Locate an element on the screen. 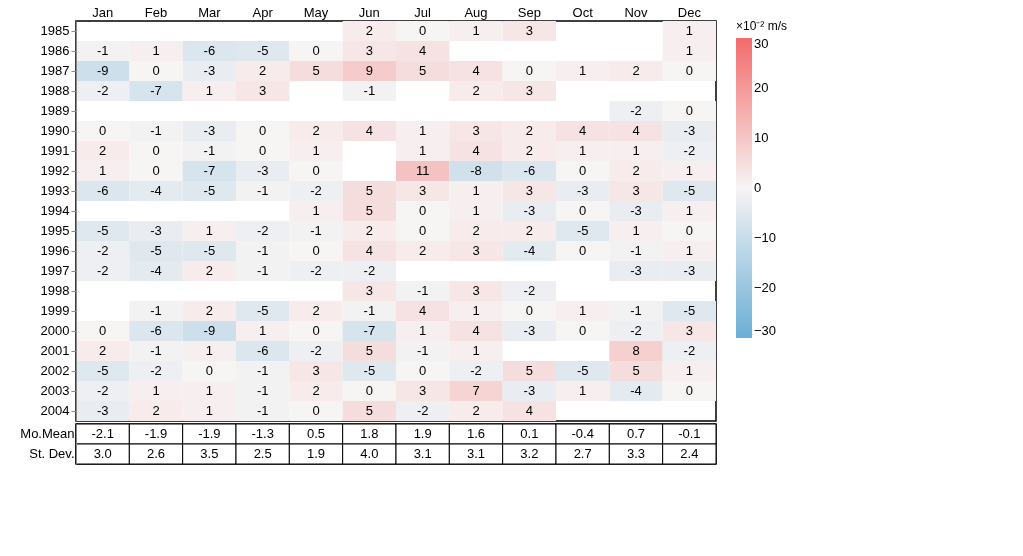  color-bar-label: 30 is located at coordinates (761, 43).